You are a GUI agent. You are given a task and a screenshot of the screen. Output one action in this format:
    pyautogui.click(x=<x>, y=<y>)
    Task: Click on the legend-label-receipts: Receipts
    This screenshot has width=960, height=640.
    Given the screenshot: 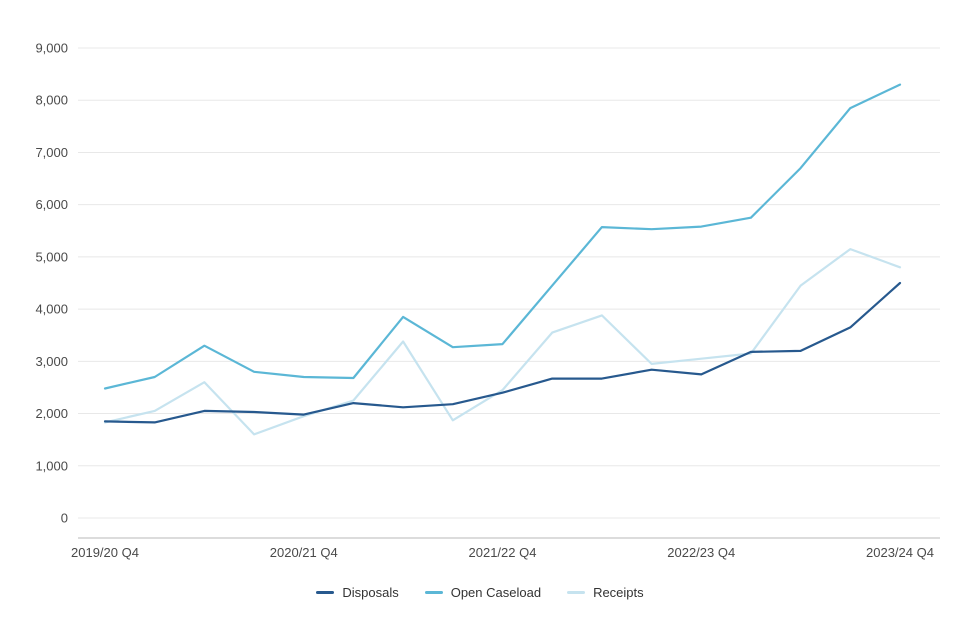 What is the action you would take?
    pyautogui.click(x=618, y=592)
    